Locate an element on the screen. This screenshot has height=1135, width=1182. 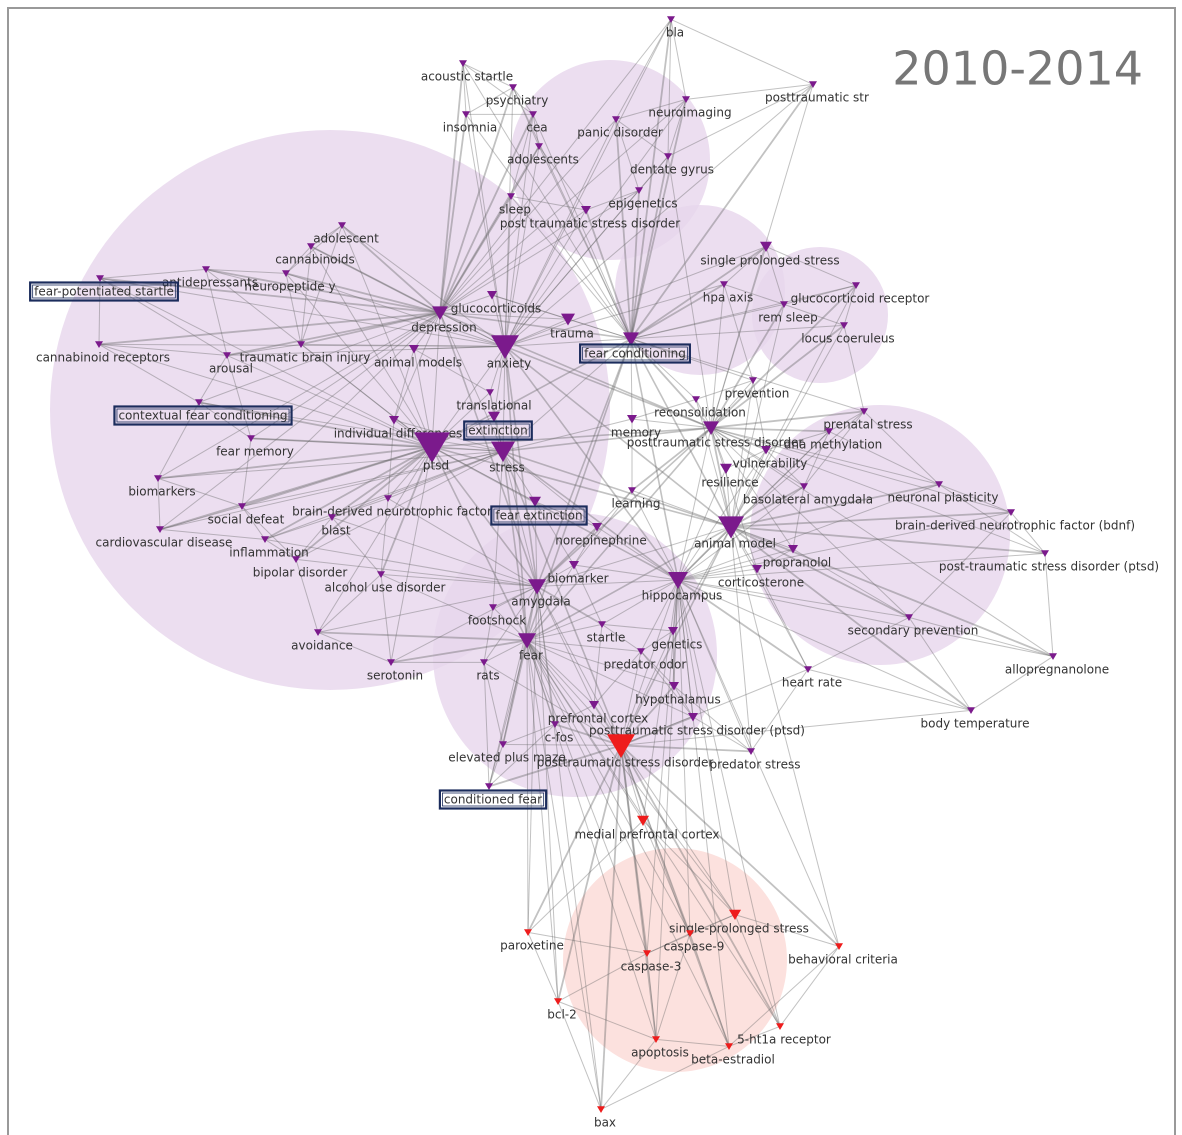
node-label: fear memory is located at coordinates (255, 452).